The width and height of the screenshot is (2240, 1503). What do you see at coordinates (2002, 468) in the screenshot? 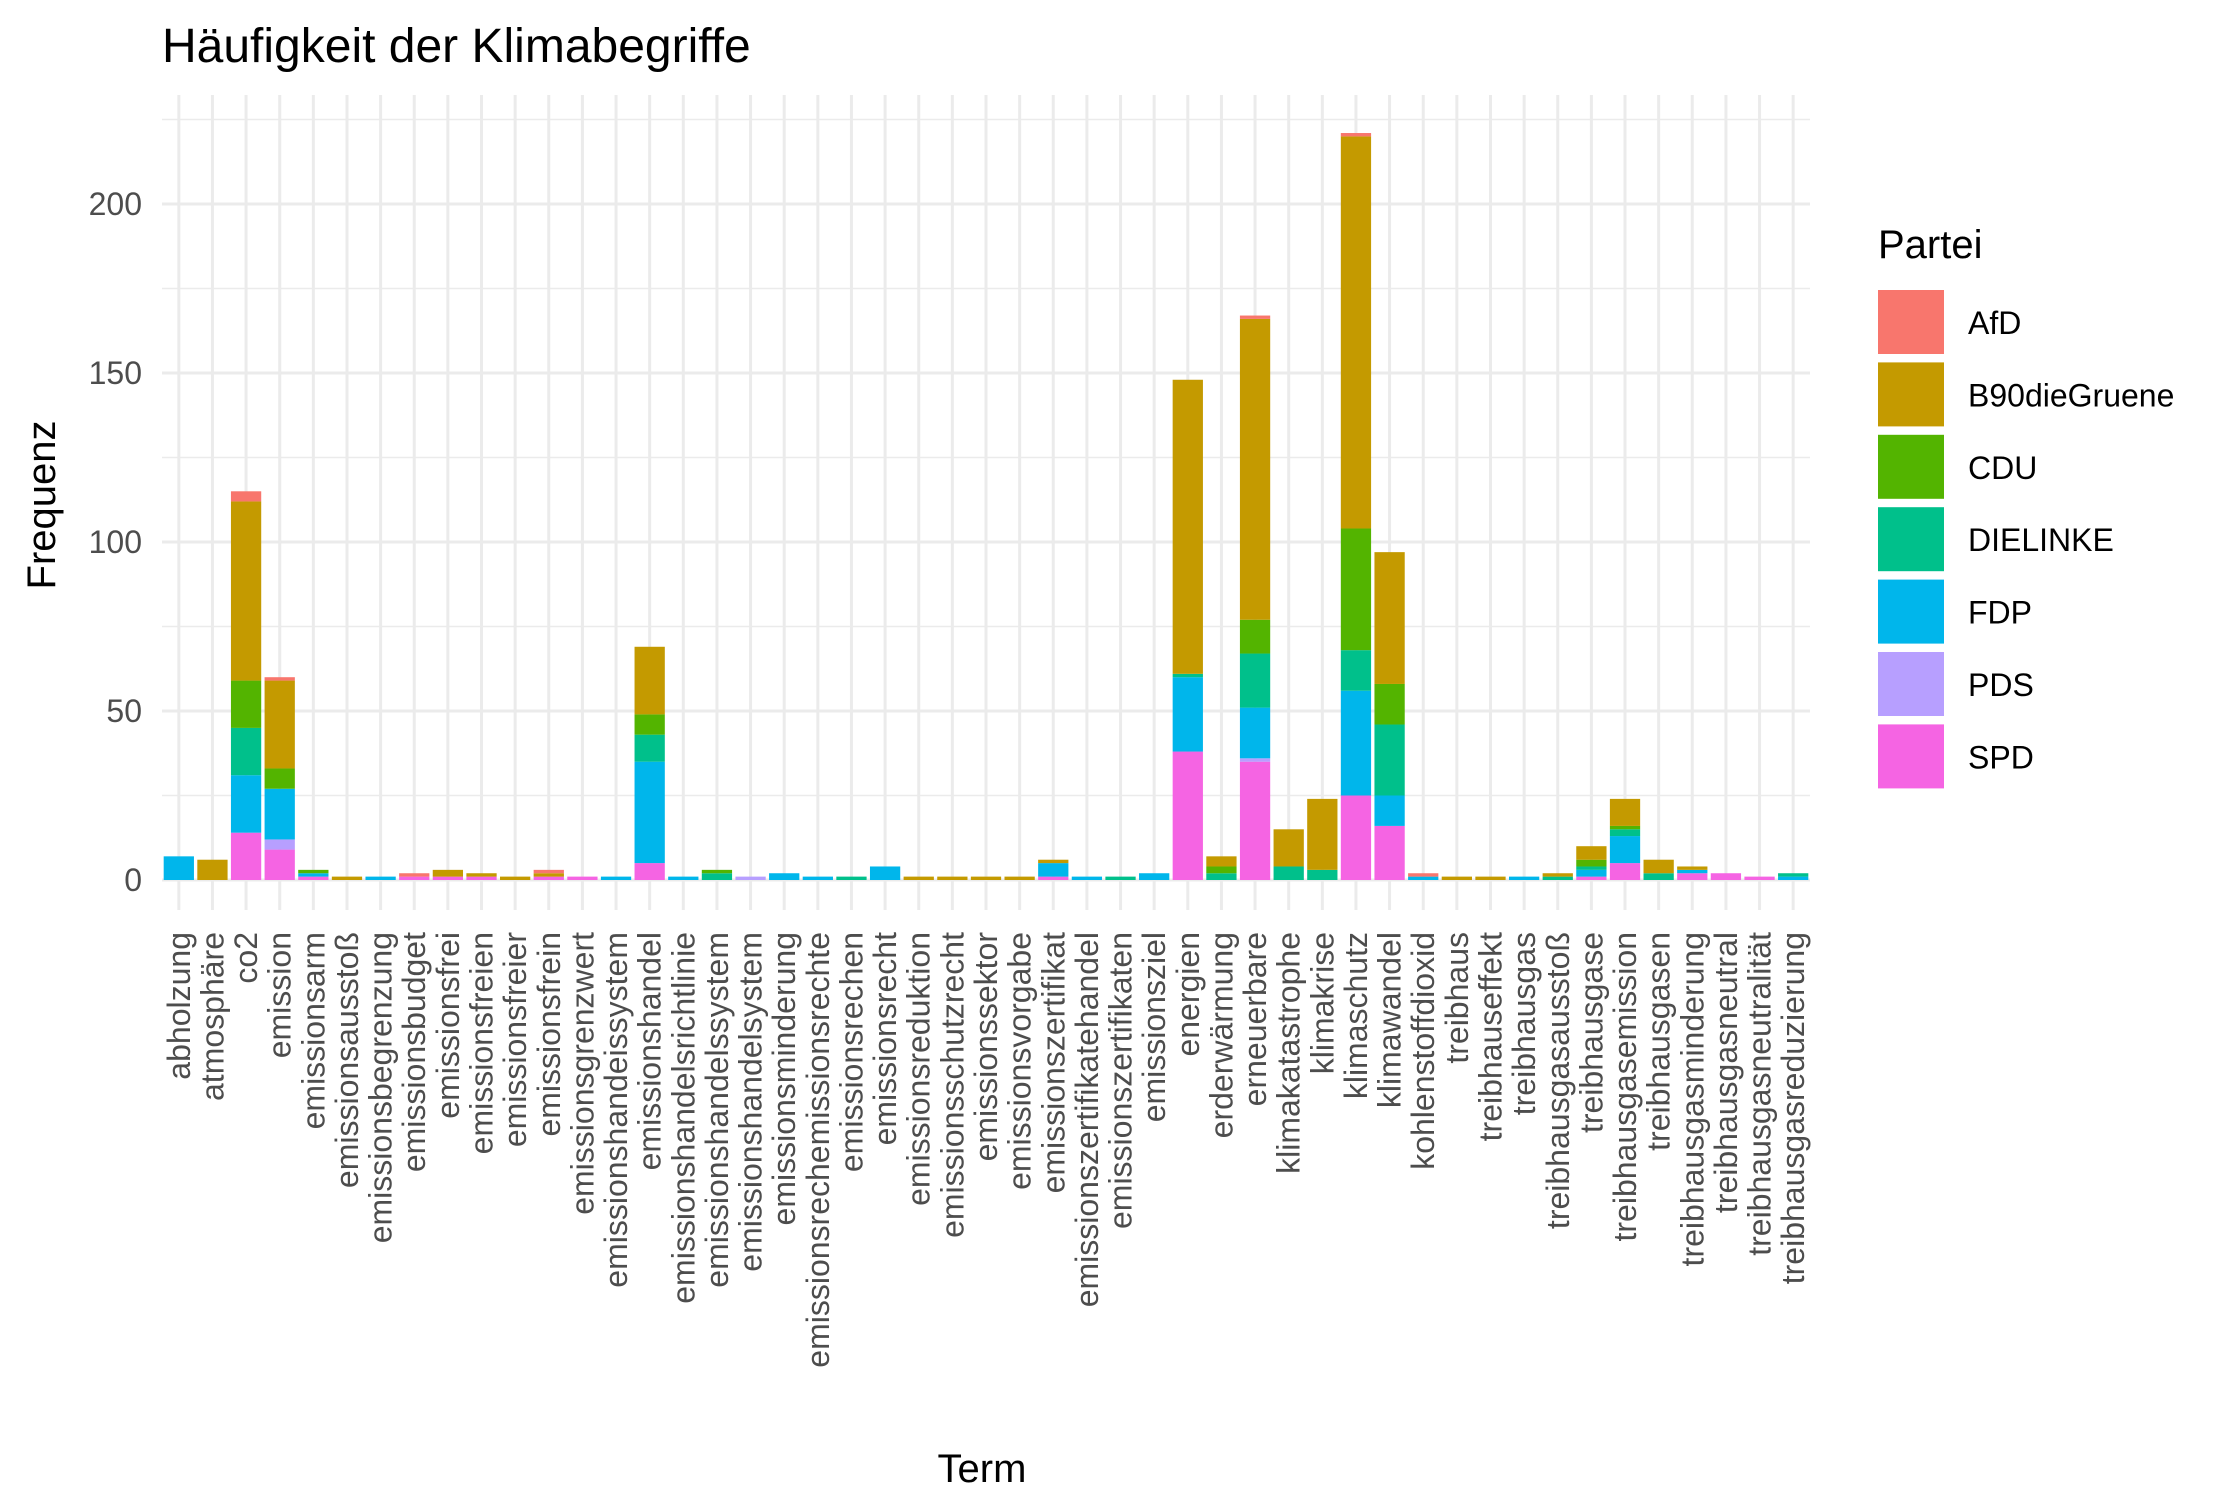
I see `legend-label-CDU: CDU` at bounding box center [2002, 468].